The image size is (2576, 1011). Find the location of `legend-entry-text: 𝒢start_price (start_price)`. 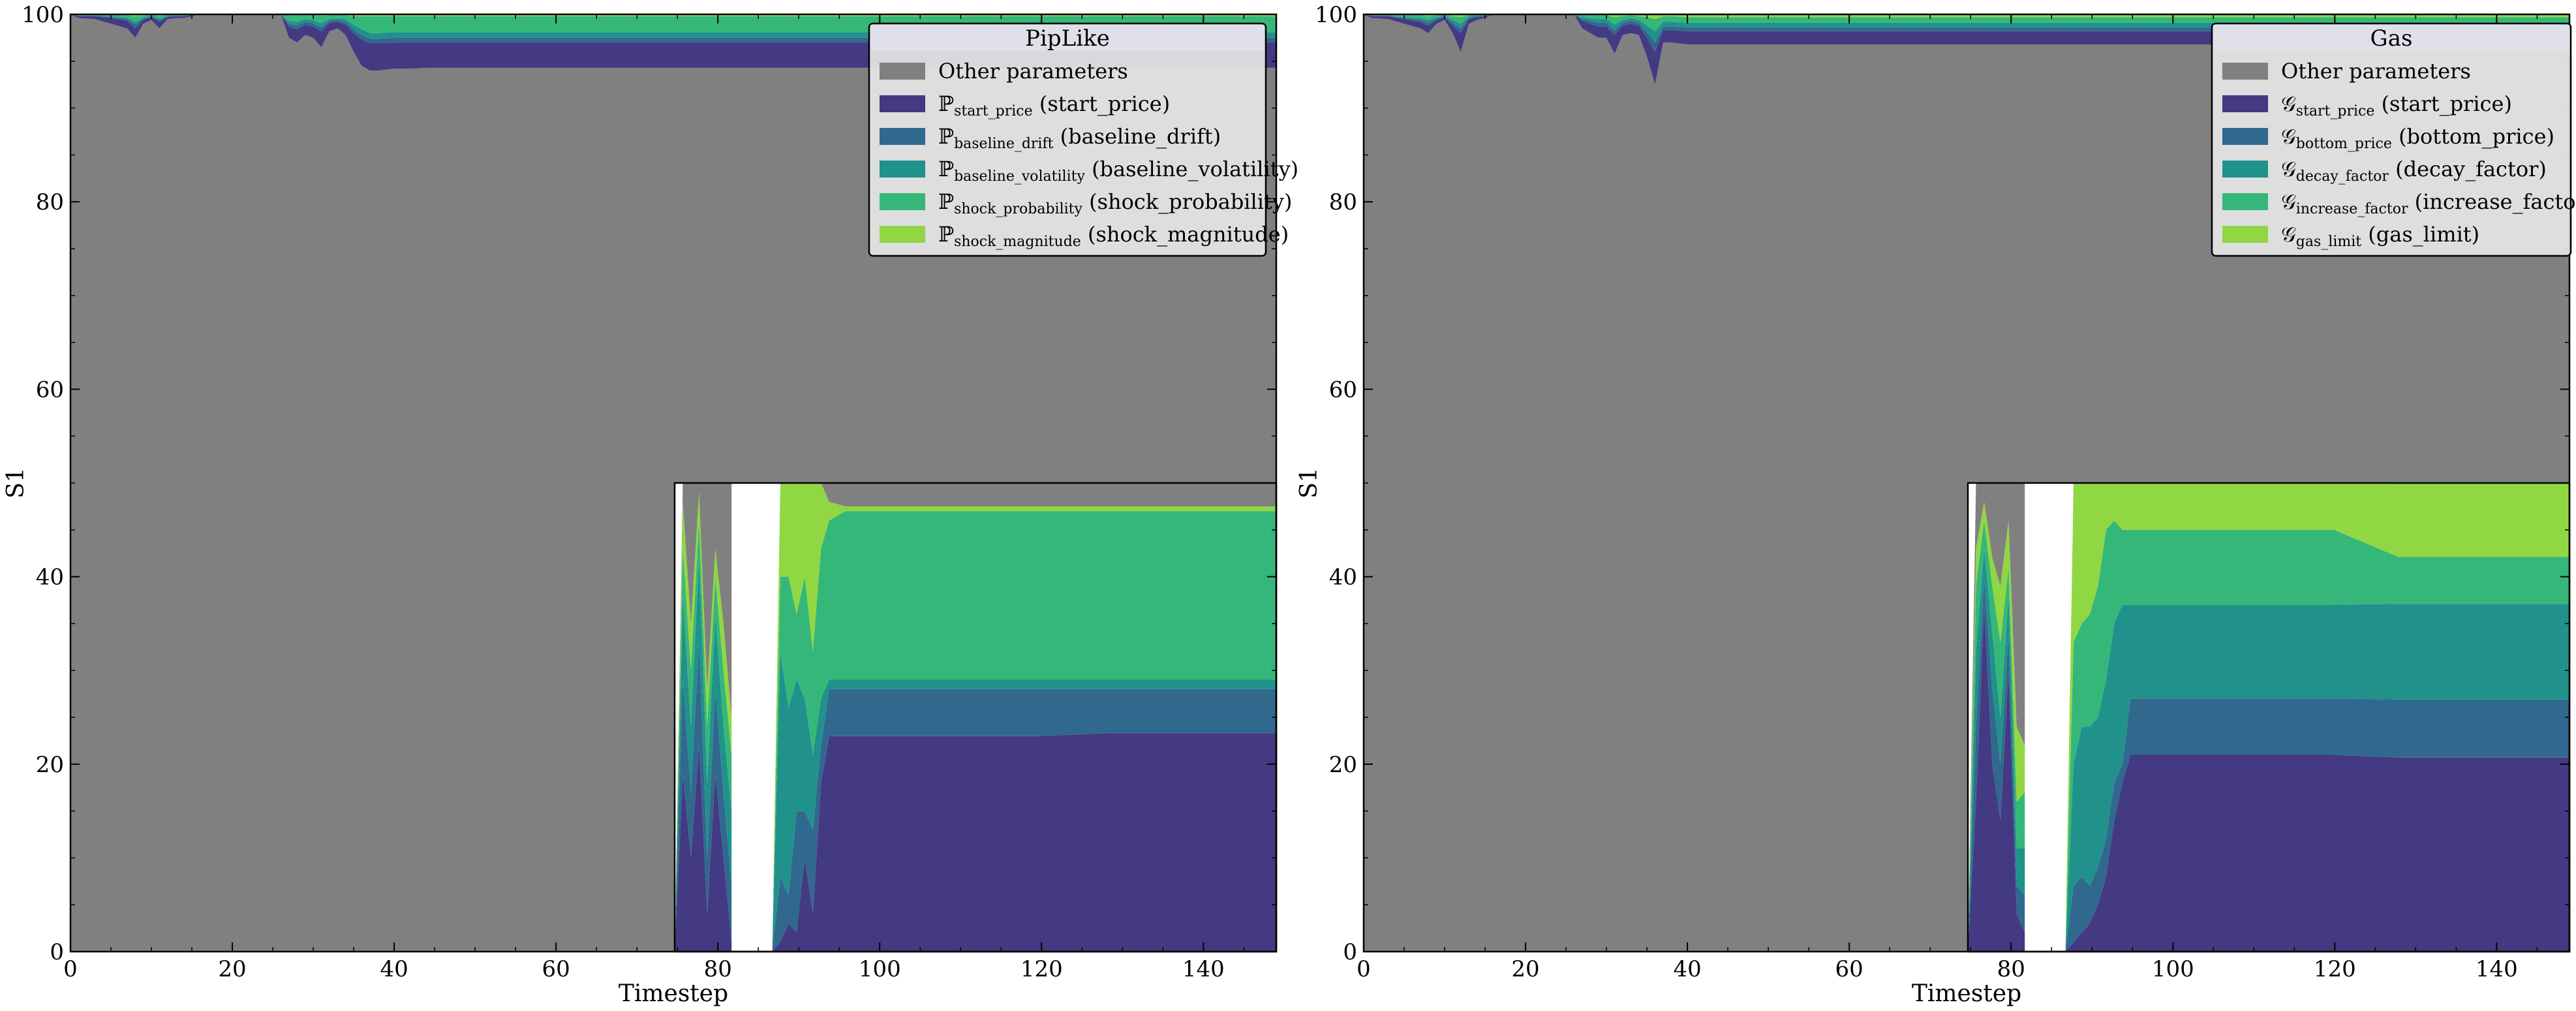

legend-entry-text: 𝒢start_price (start_price) is located at coordinates (2396, 105).